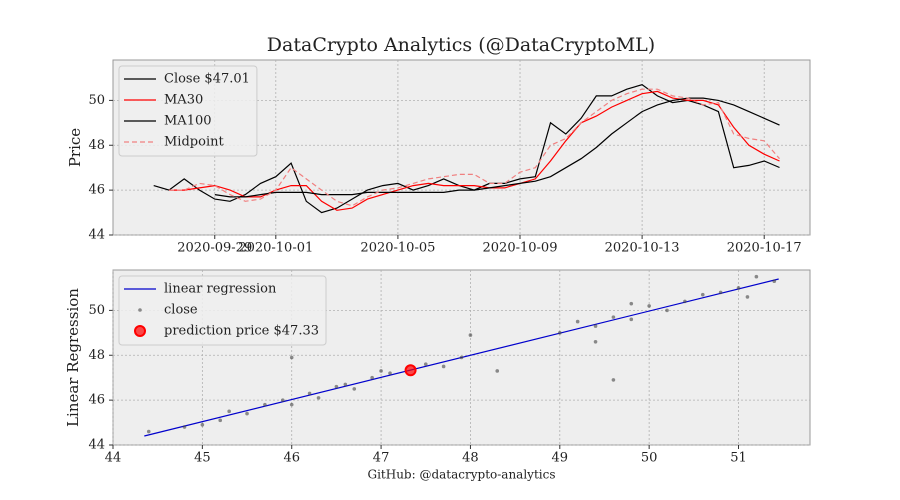  Describe the element at coordinates (642, 248) in the screenshot. I see `x-tick-label: 2020-10-13` at that location.